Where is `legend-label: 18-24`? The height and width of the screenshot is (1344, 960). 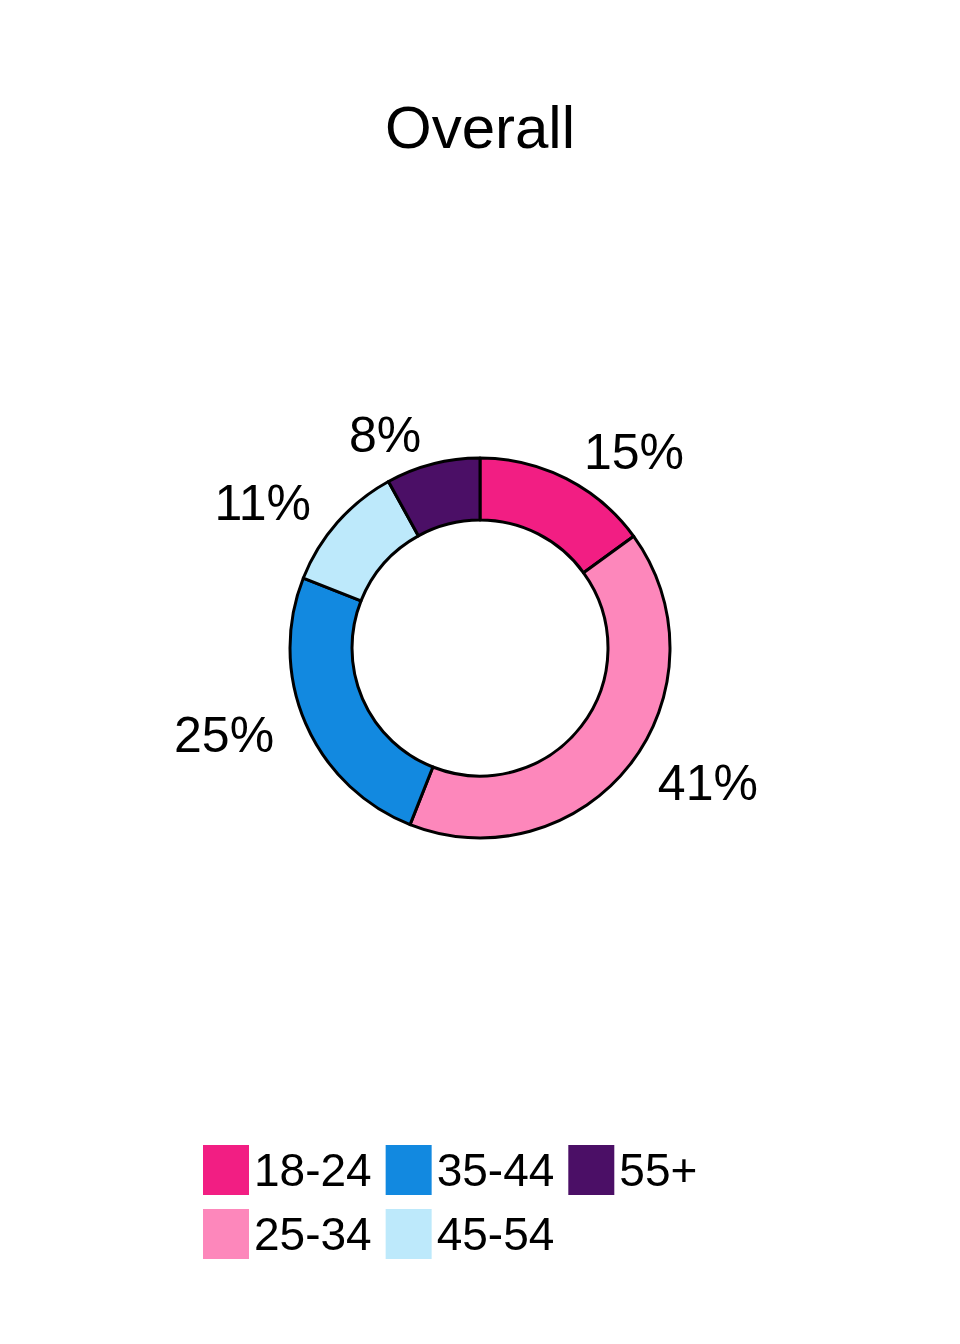 legend-label: 18-24 is located at coordinates (313, 1170).